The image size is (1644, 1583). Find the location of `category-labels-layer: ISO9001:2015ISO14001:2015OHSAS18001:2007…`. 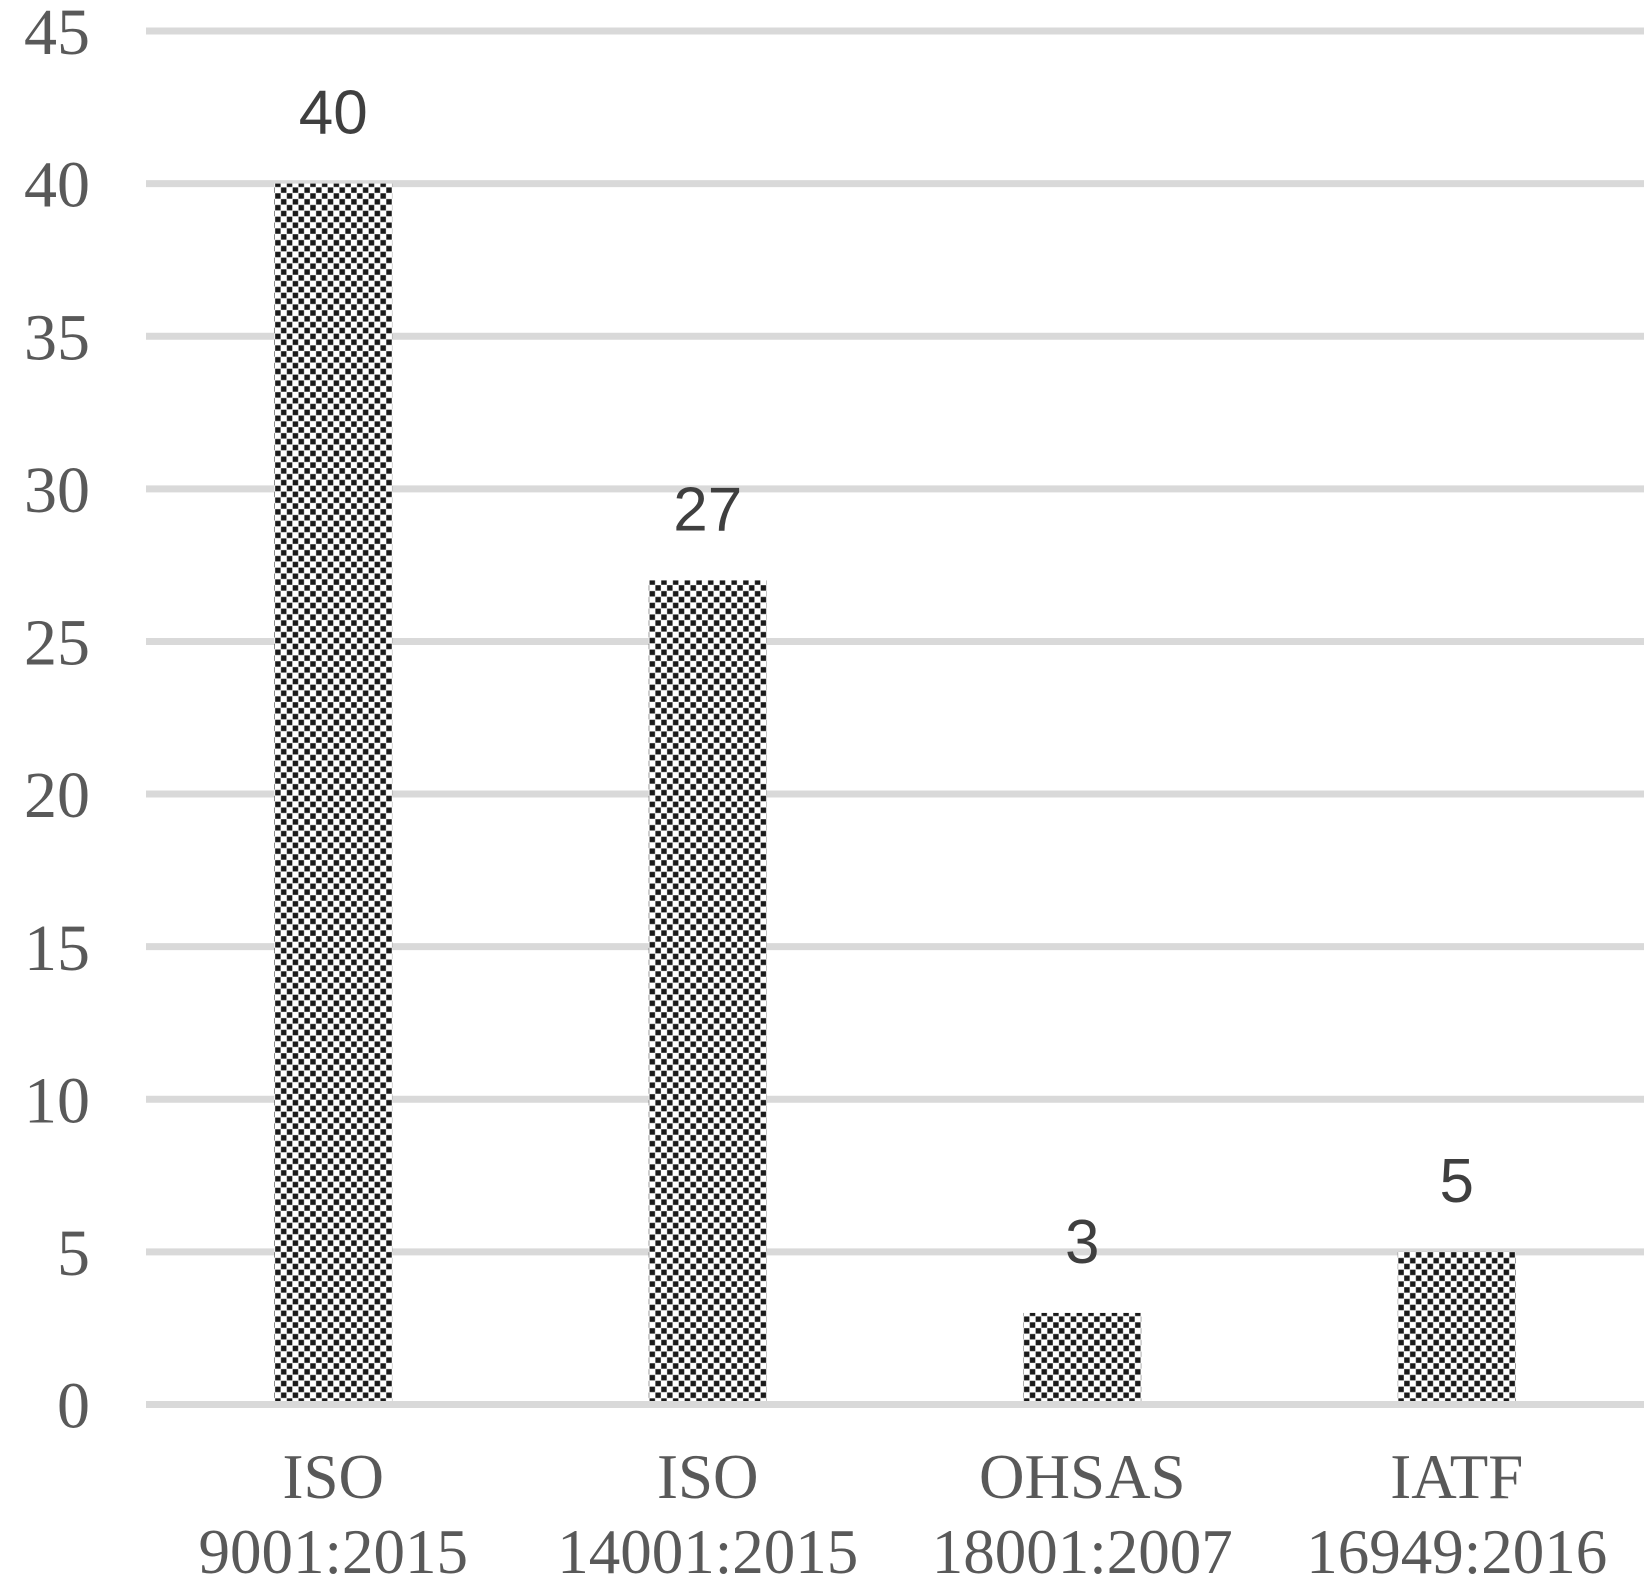

category-labels-layer: ISO9001:2015ISO14001:2015OHSAS18001:2007… is located at coordinates (902, 1512).